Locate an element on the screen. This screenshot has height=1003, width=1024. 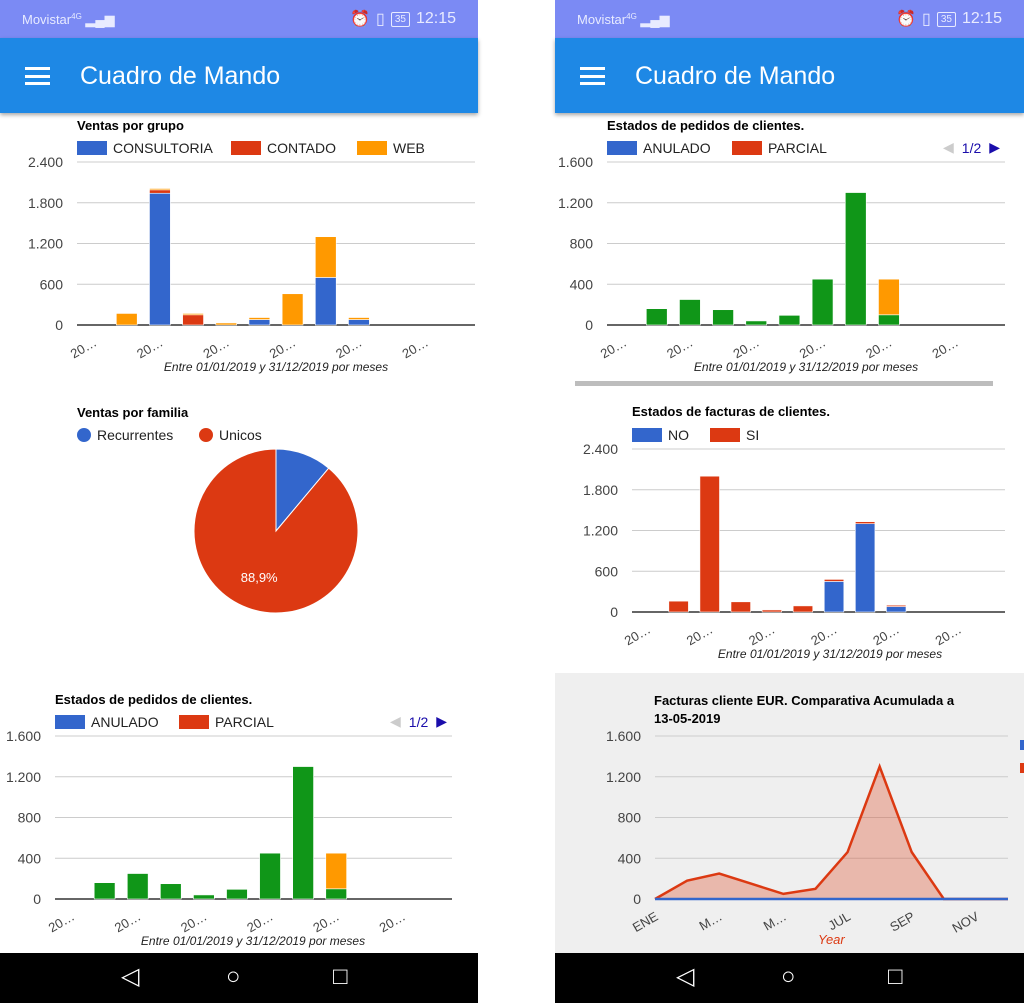
nav-bar: ◁ ○ □ is located at coordinates (239, 978).